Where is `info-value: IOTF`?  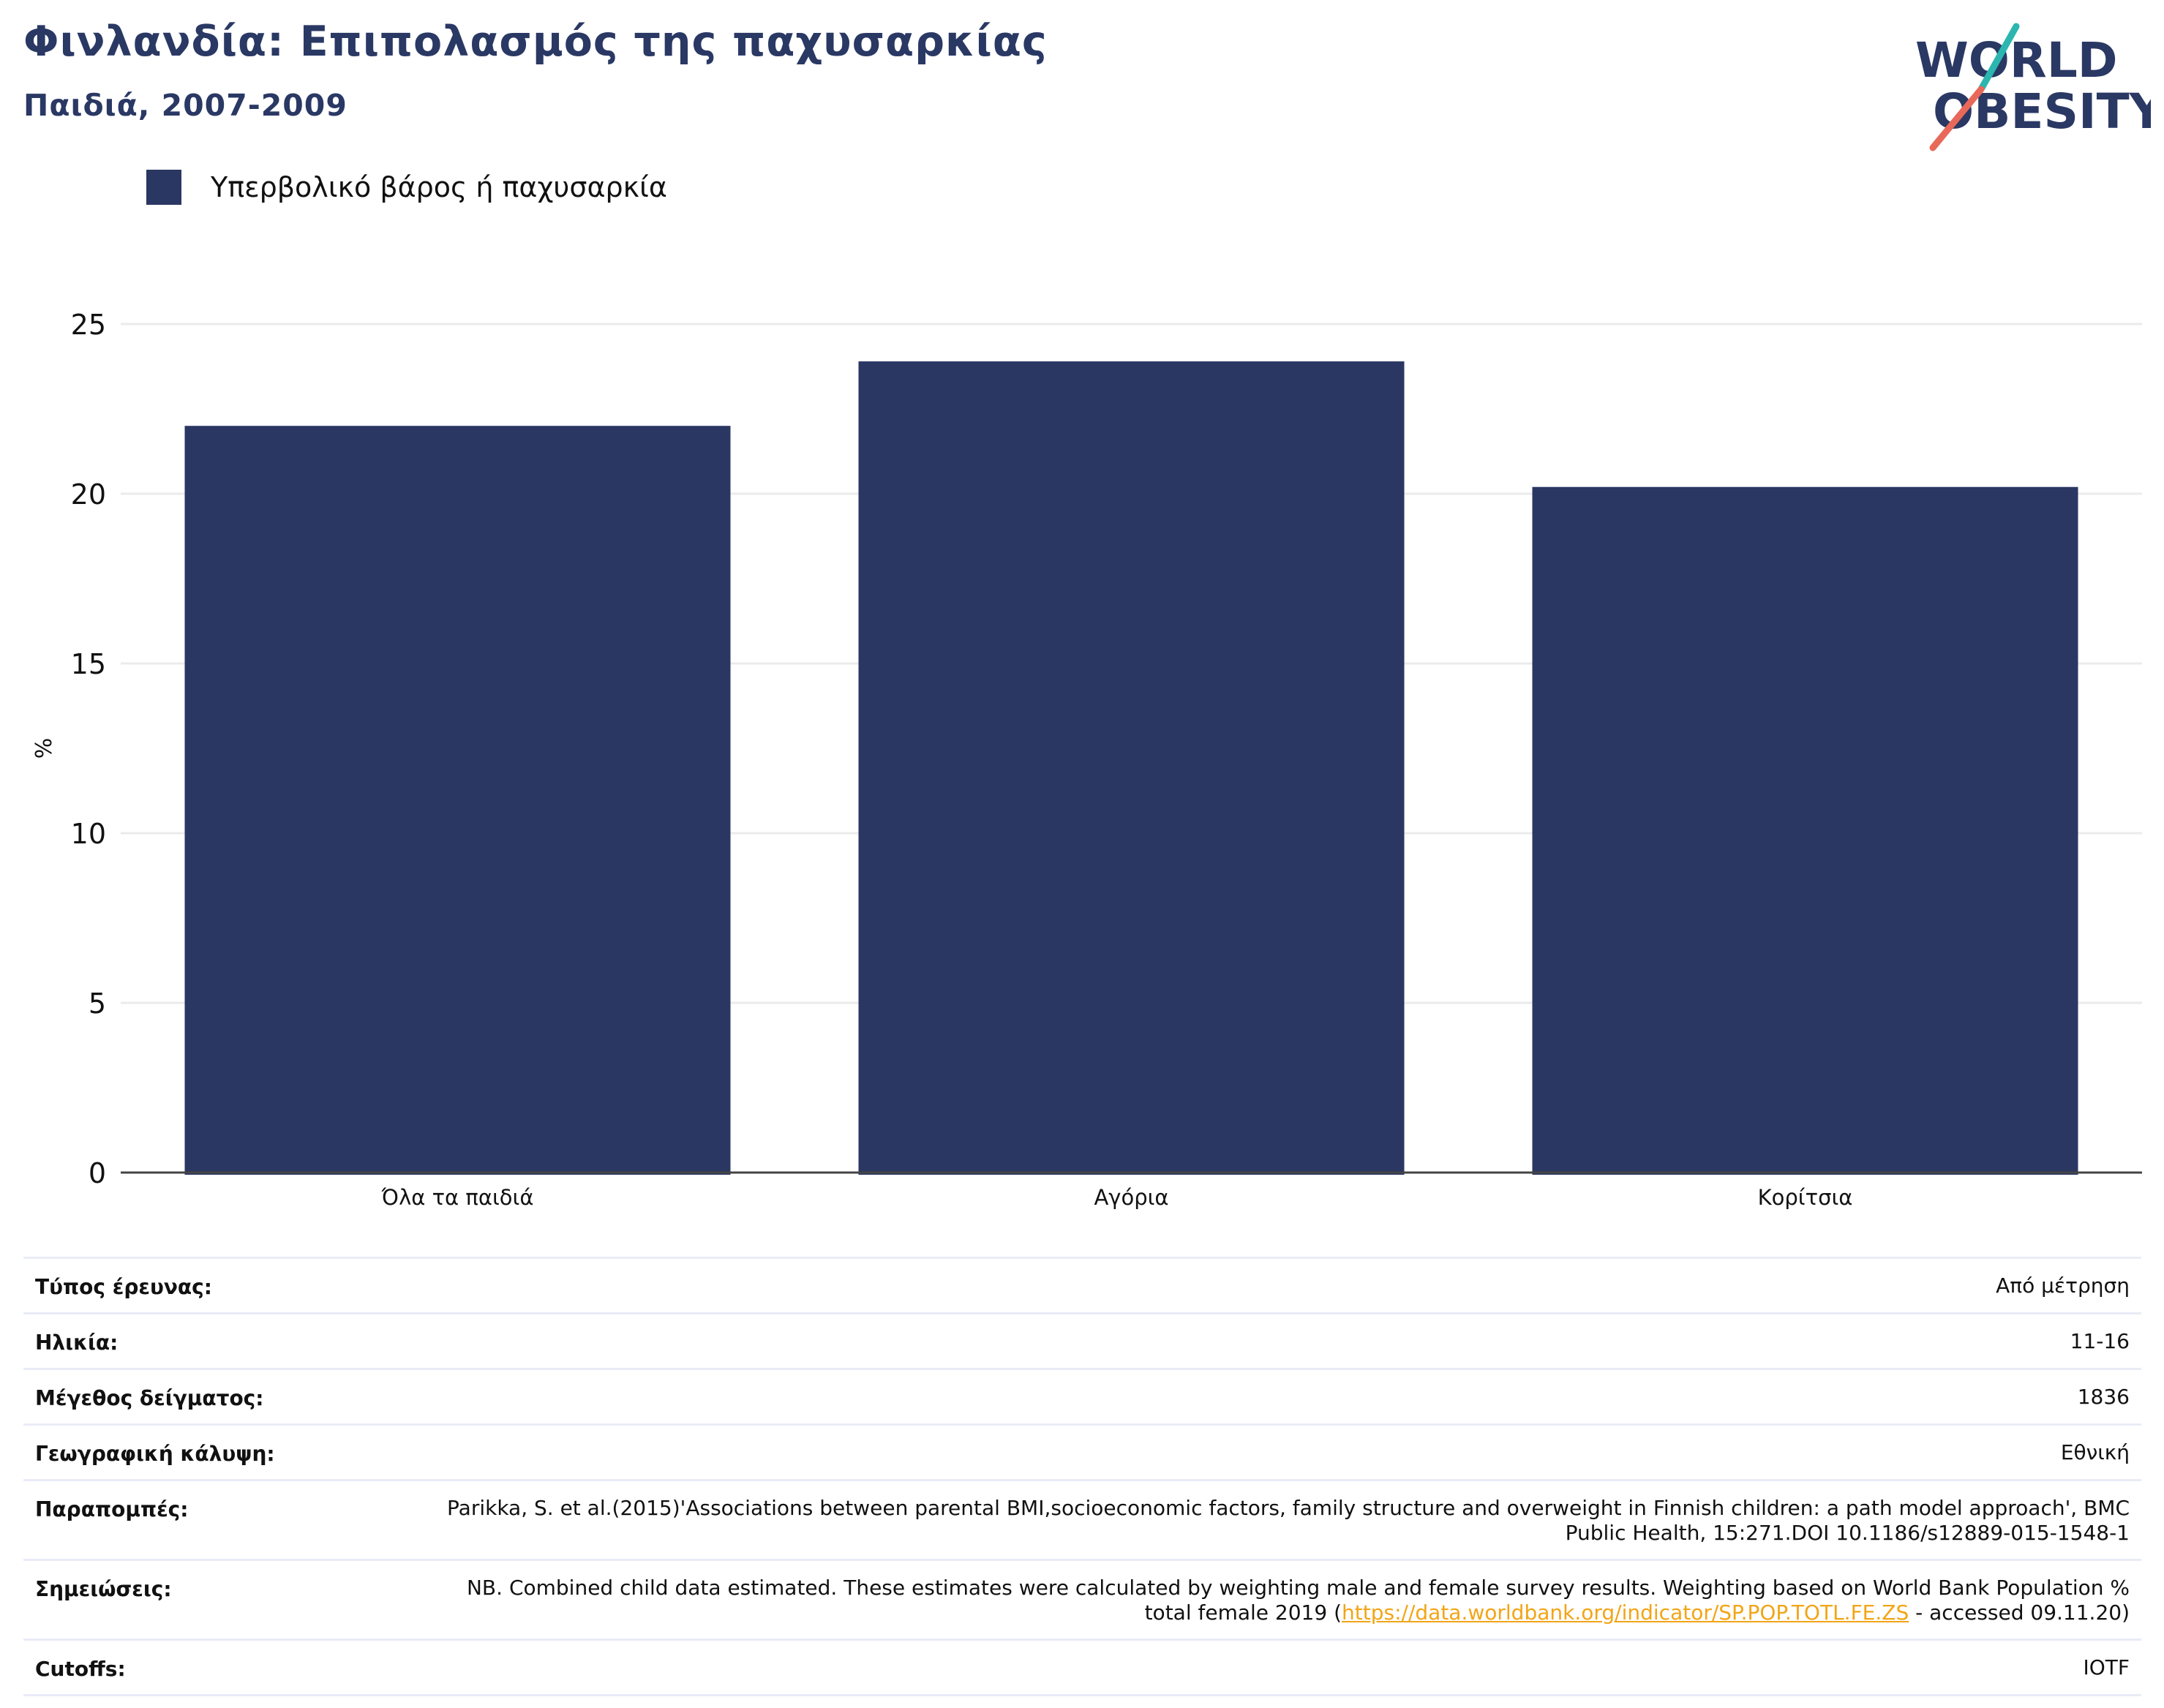
info-value: IOTF is located at coordinates (2106, 1667).